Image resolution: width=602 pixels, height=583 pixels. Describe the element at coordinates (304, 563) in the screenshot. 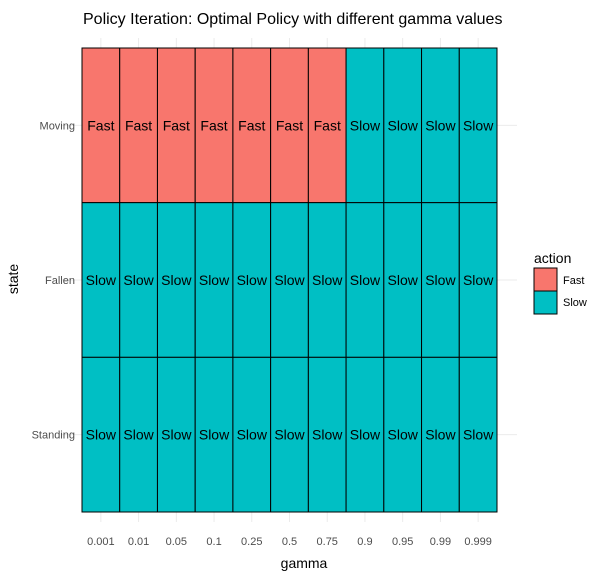

I see `x-axis-title: gamma` at that location.